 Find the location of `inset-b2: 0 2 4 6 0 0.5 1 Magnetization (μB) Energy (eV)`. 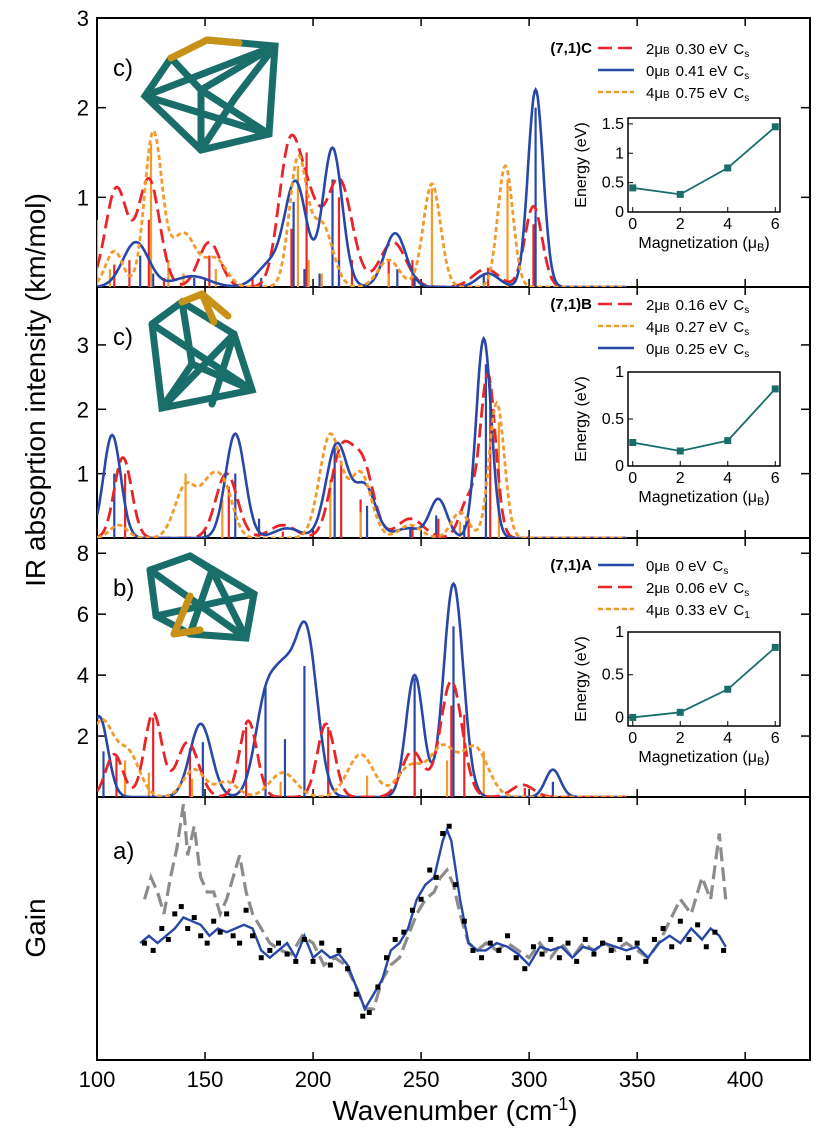

inset-b2: 0 2 4 6 0 0.5 1 Magnetization (μB) Energy (eV) is located at coordinates (677, 436).